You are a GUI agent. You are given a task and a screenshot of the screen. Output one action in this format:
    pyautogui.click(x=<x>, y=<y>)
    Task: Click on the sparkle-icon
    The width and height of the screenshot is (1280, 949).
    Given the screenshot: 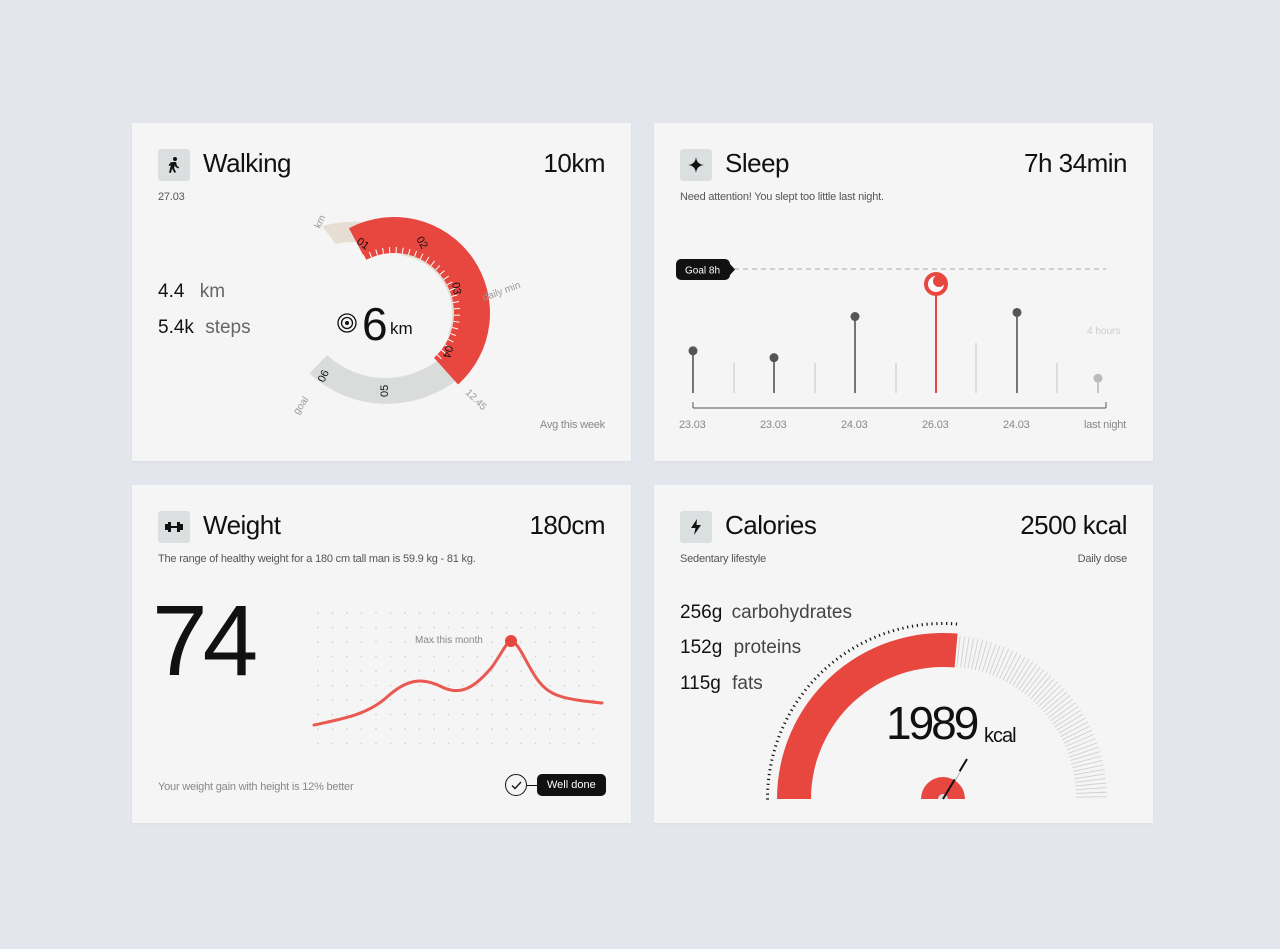 What is the action you would take?
    pyautogui.click(x=696, y=165)
    